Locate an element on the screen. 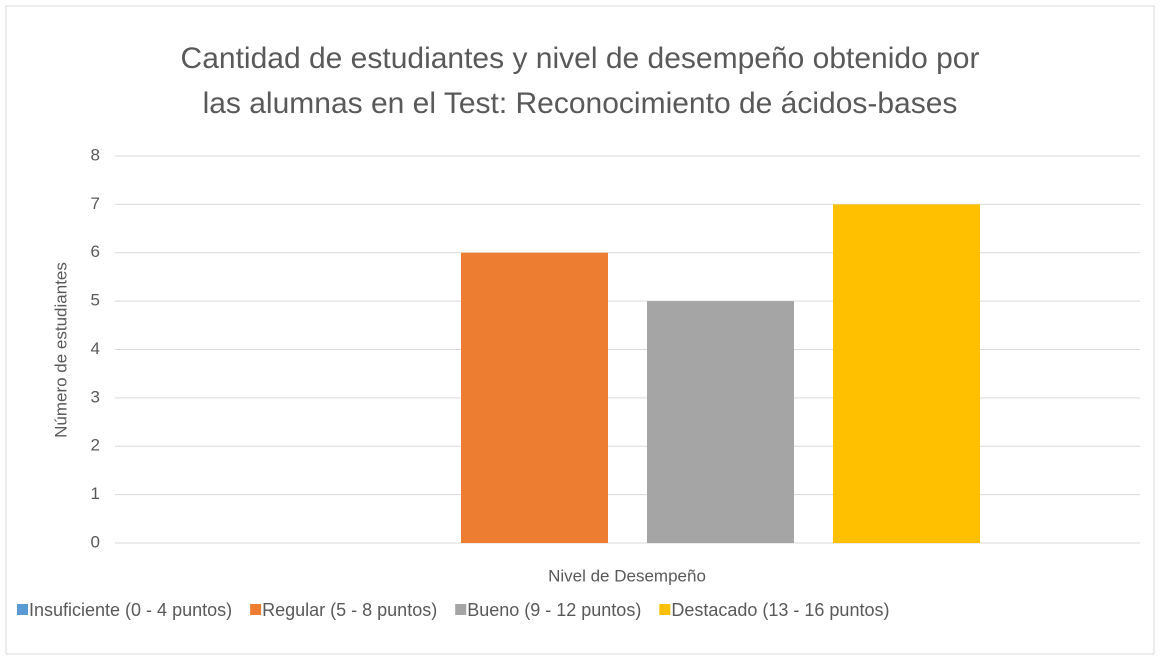  y-tick-label: 5 is located at coordinates (95, 300).